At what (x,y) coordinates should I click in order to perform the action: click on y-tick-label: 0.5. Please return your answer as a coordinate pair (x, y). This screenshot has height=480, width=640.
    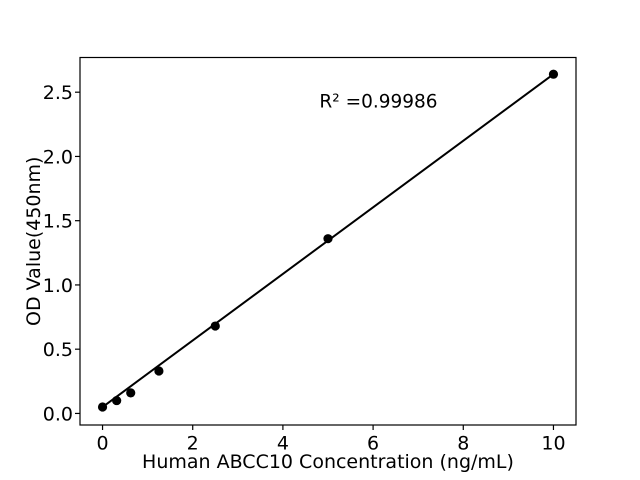
    Looking at the image, I should click on (58, 350).